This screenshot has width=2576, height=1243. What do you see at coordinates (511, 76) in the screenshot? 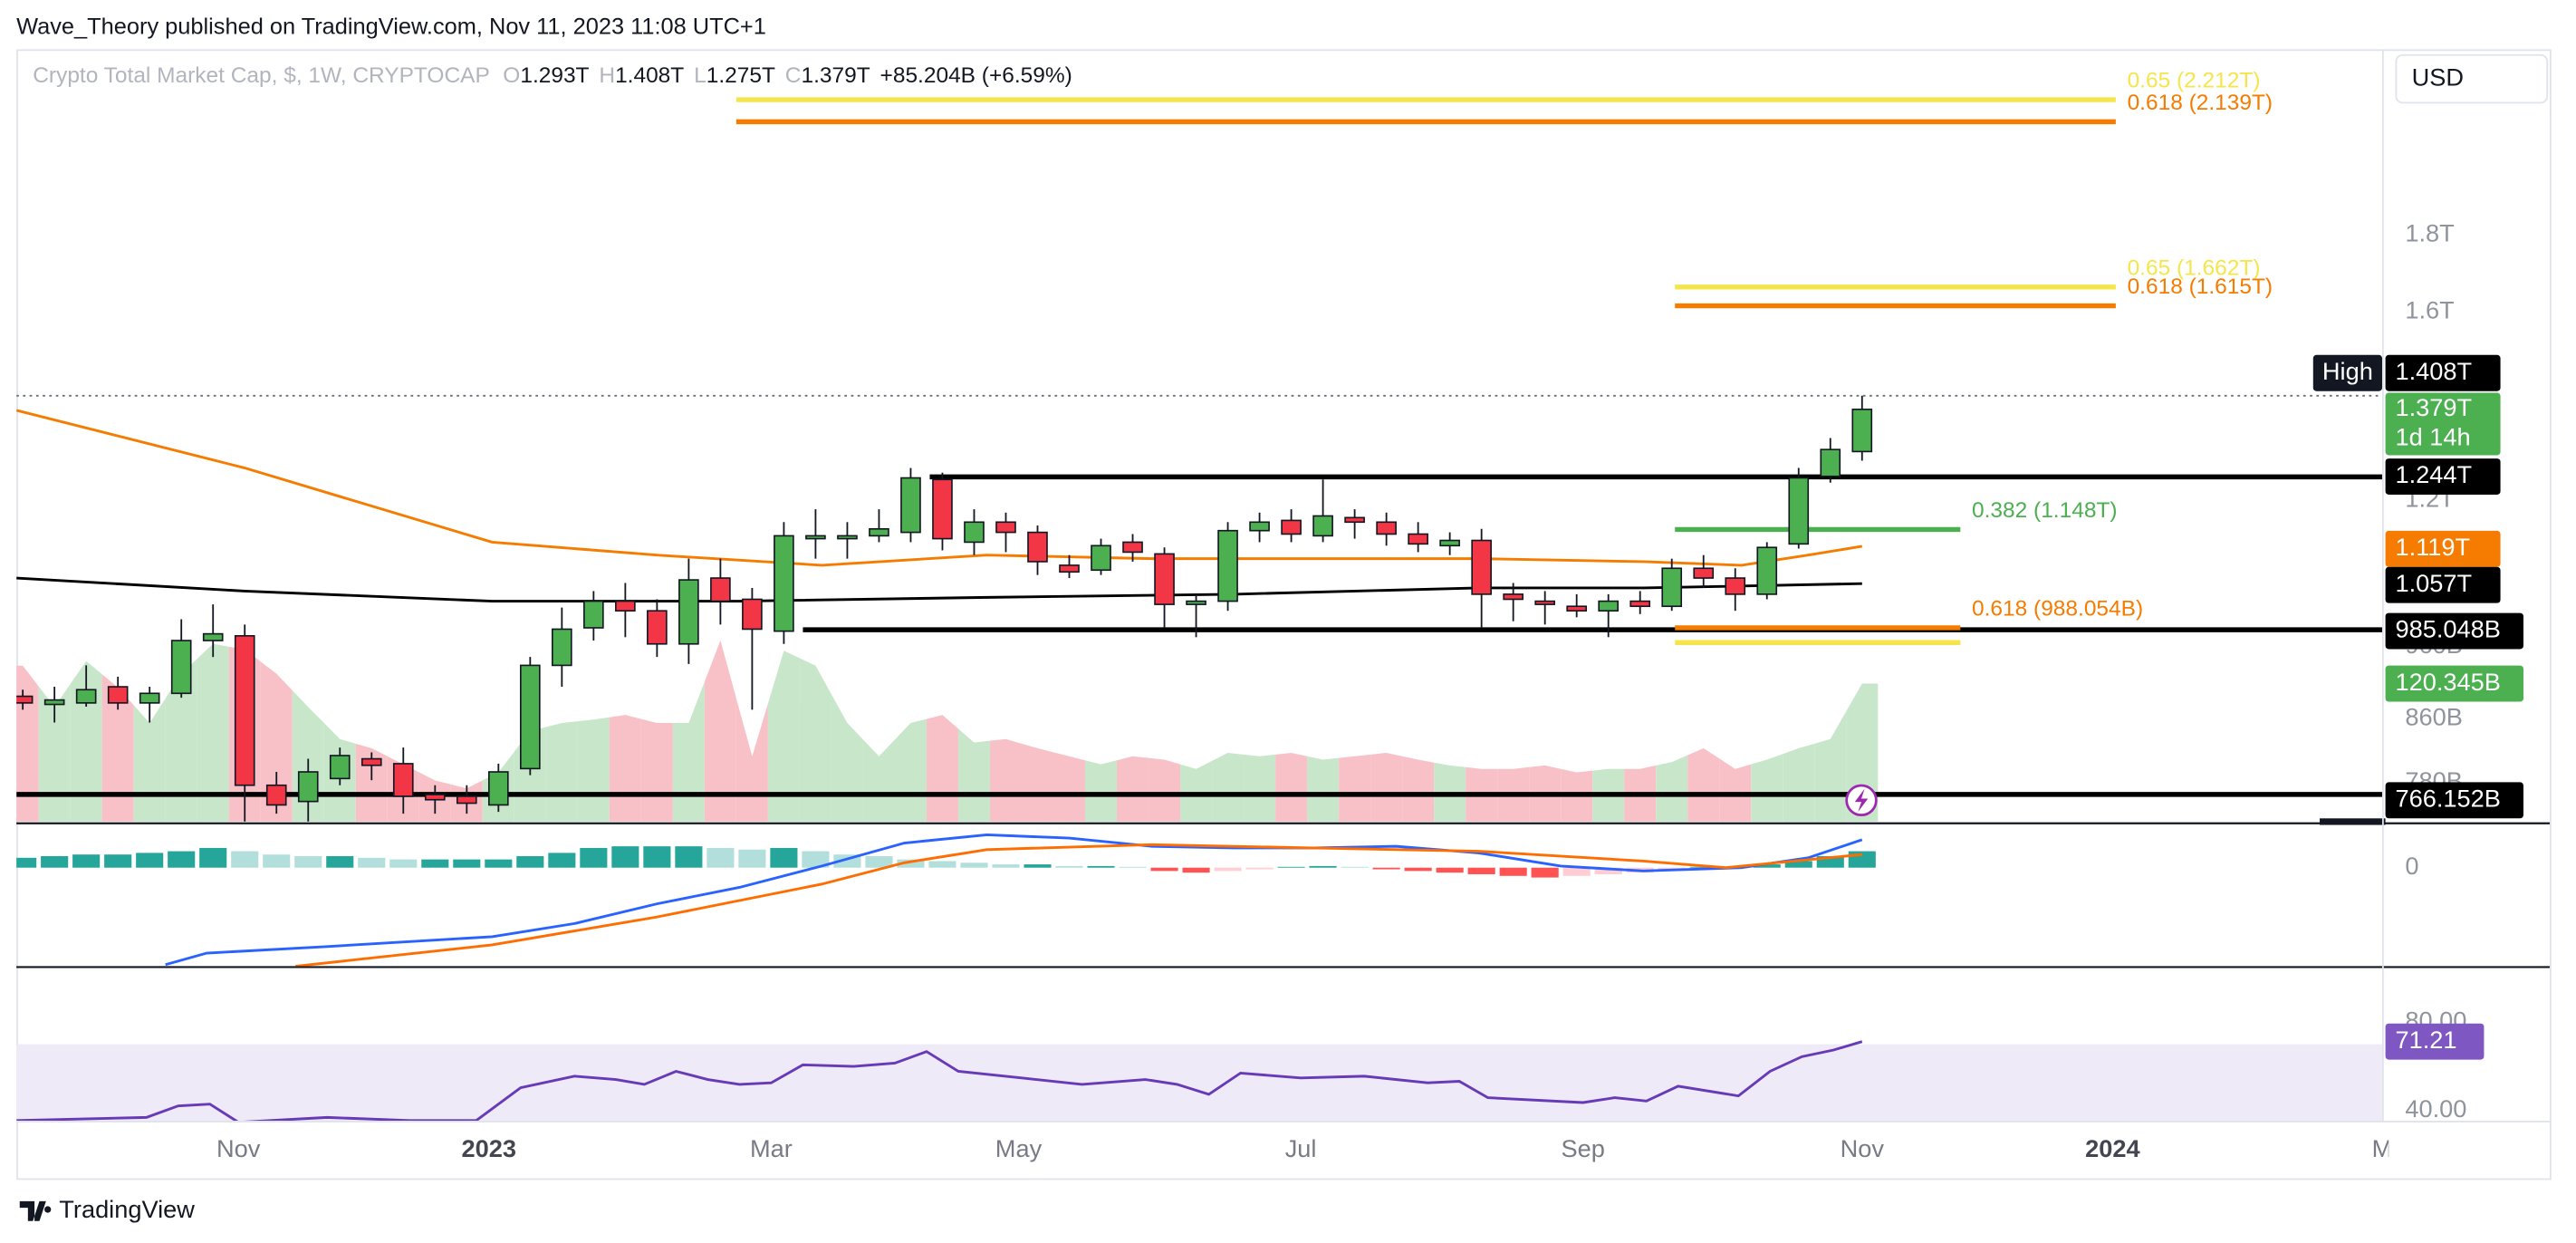
I see `legend-key: O` at bounding box center [511, 76].